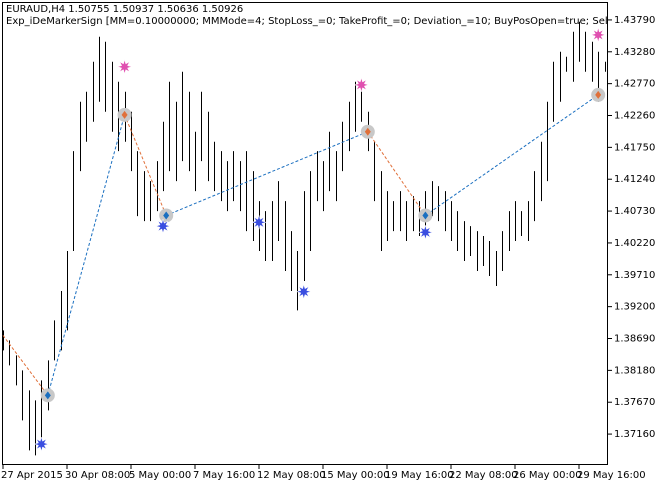 This screenshot has width=660, height=485. I want to click on y-tick-label: 1.42770, so click(634, 84).